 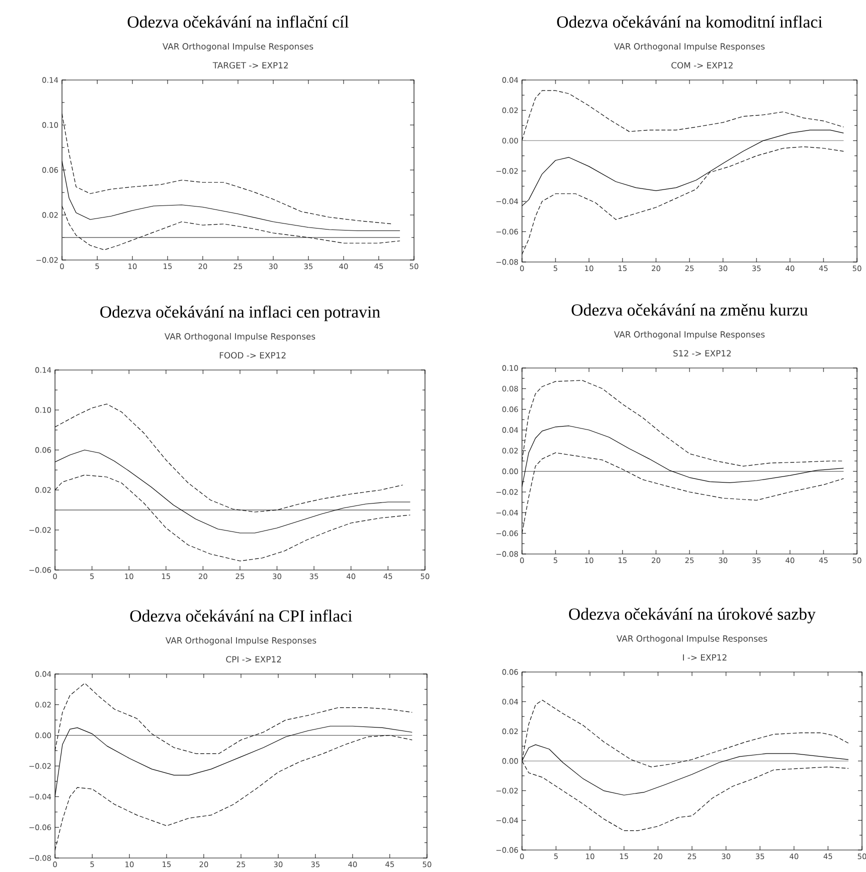 I want to click on text: I -> EXP12, so click(x=704, y=657).